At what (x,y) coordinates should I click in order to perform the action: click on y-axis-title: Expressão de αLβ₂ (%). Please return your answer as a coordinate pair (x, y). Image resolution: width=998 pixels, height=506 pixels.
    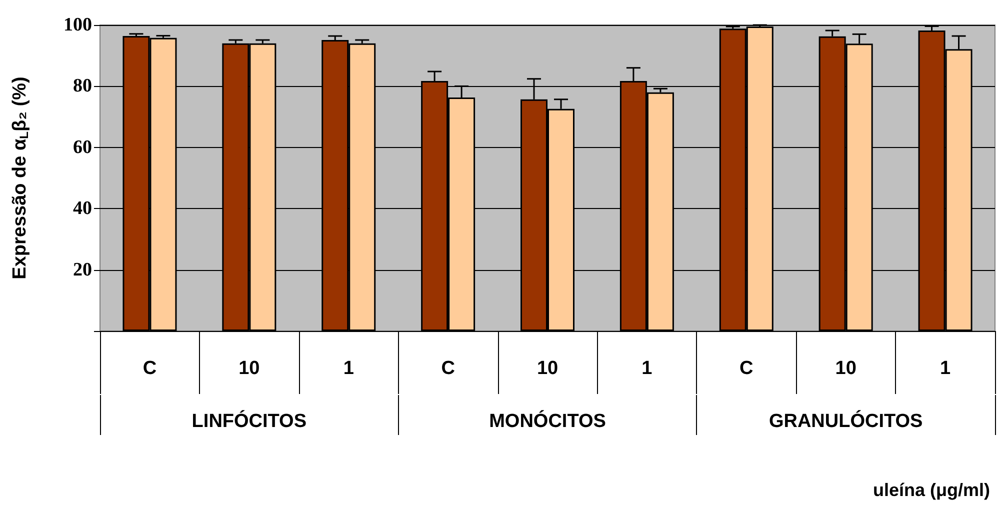
    Looking at the image, I should click on (20, 178).